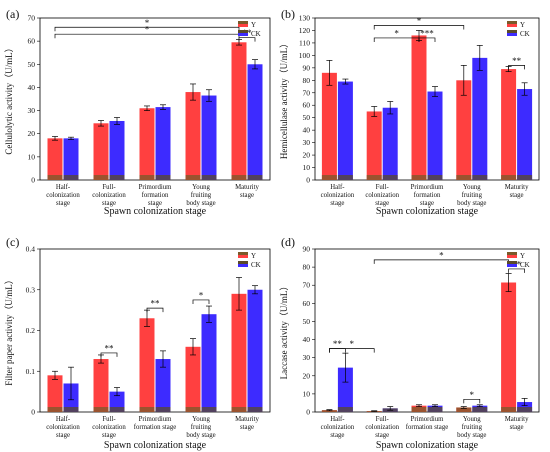  Describe the element at coordinates (307, 393) in the screenshot. I see `y-tick-label: 10` at that location.